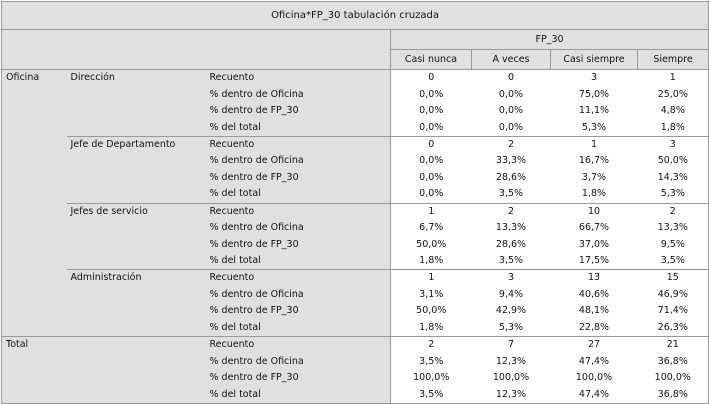 The image size is (709, 404). I want to click on value-cell: 10, so click(594, 211).